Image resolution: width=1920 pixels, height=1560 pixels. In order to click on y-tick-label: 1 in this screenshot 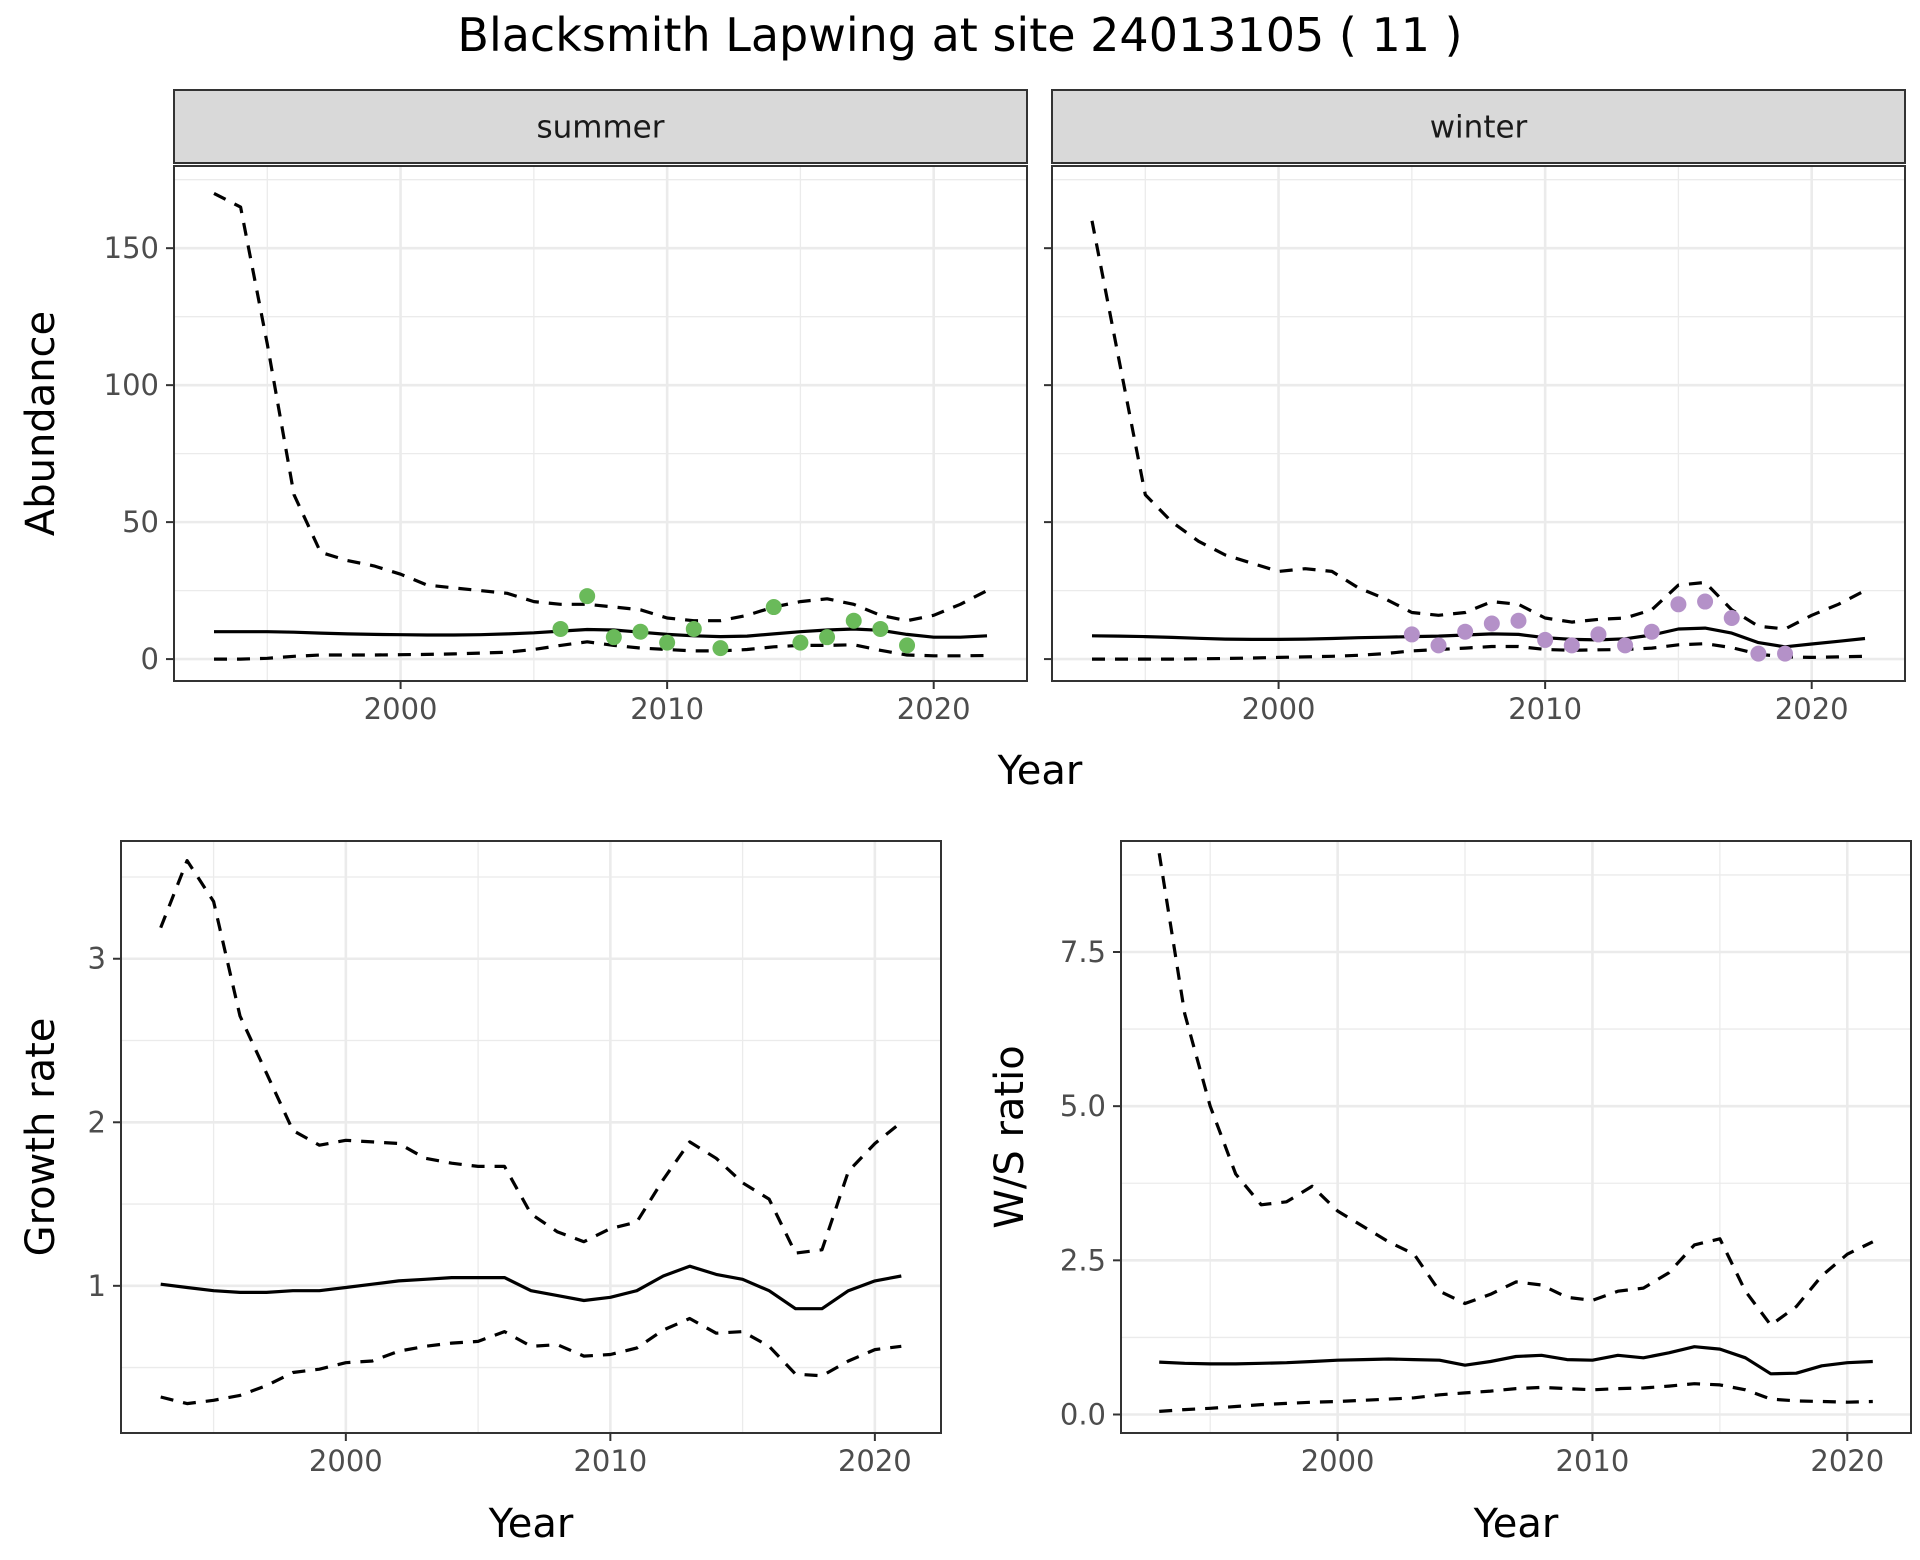, I will do `click(97, 1286)`.